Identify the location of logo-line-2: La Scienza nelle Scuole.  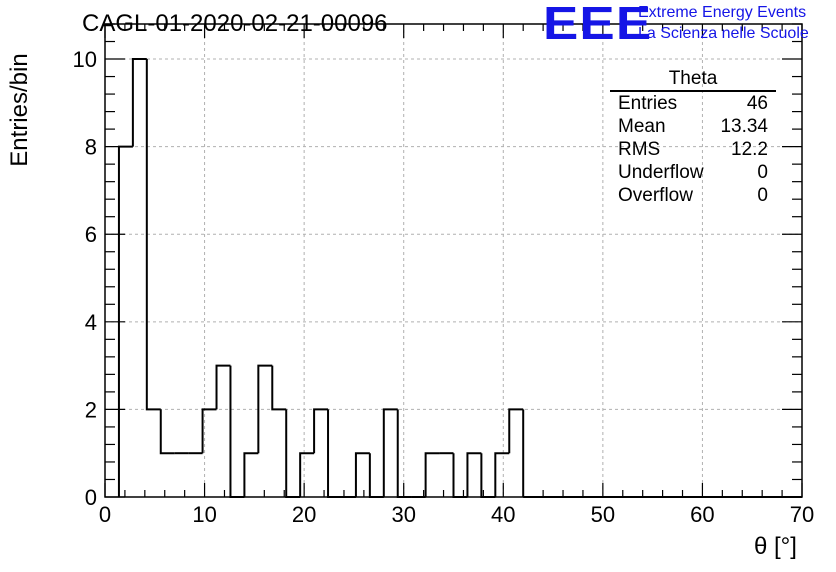
(723, 33).